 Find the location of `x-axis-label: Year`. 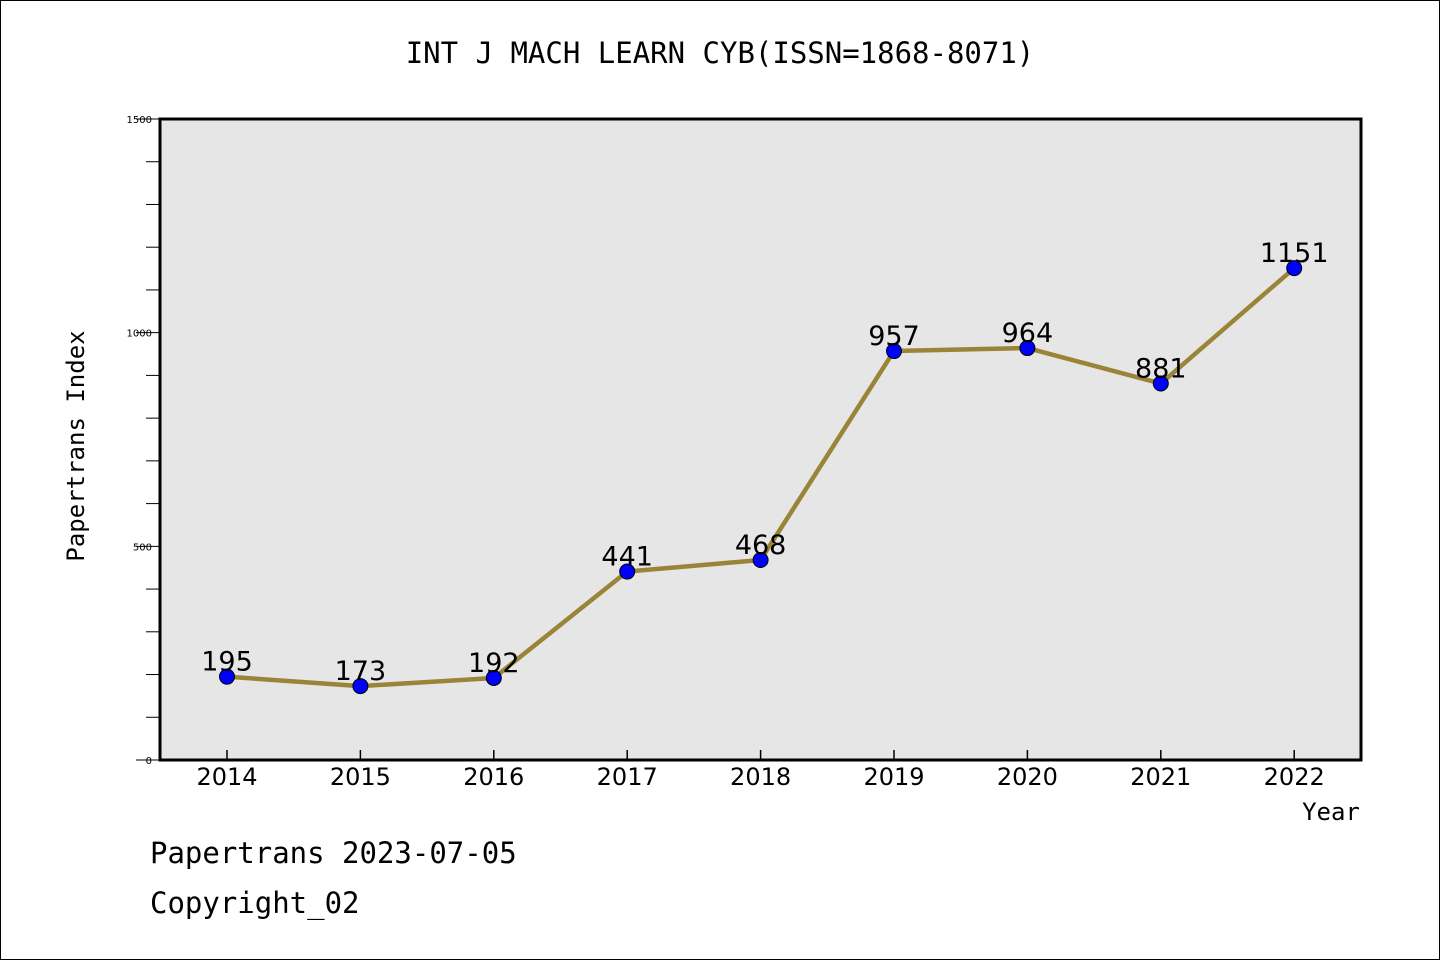

x-axis-label: Year is located at coordinates (1331, 812).